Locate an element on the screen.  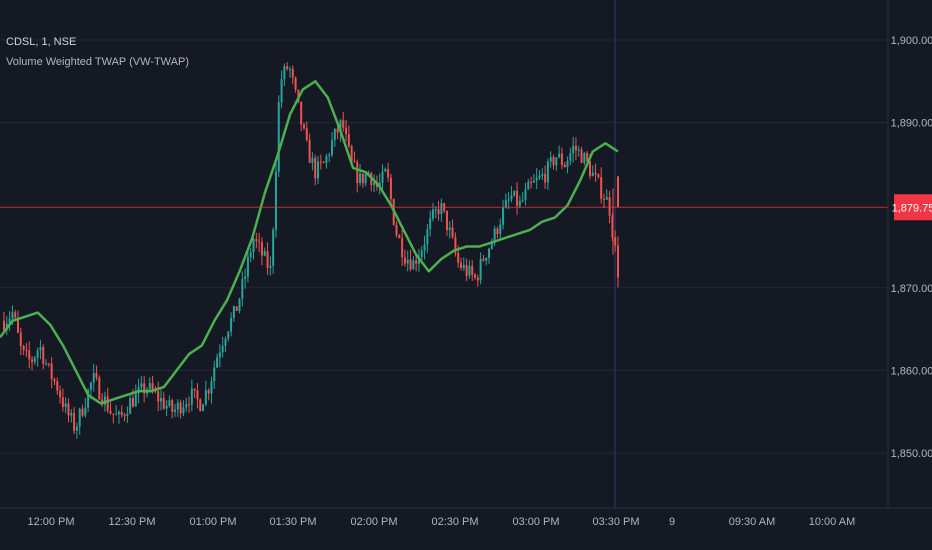
price-tick-label: 1,870.00 is located at coordinates (911, 289).